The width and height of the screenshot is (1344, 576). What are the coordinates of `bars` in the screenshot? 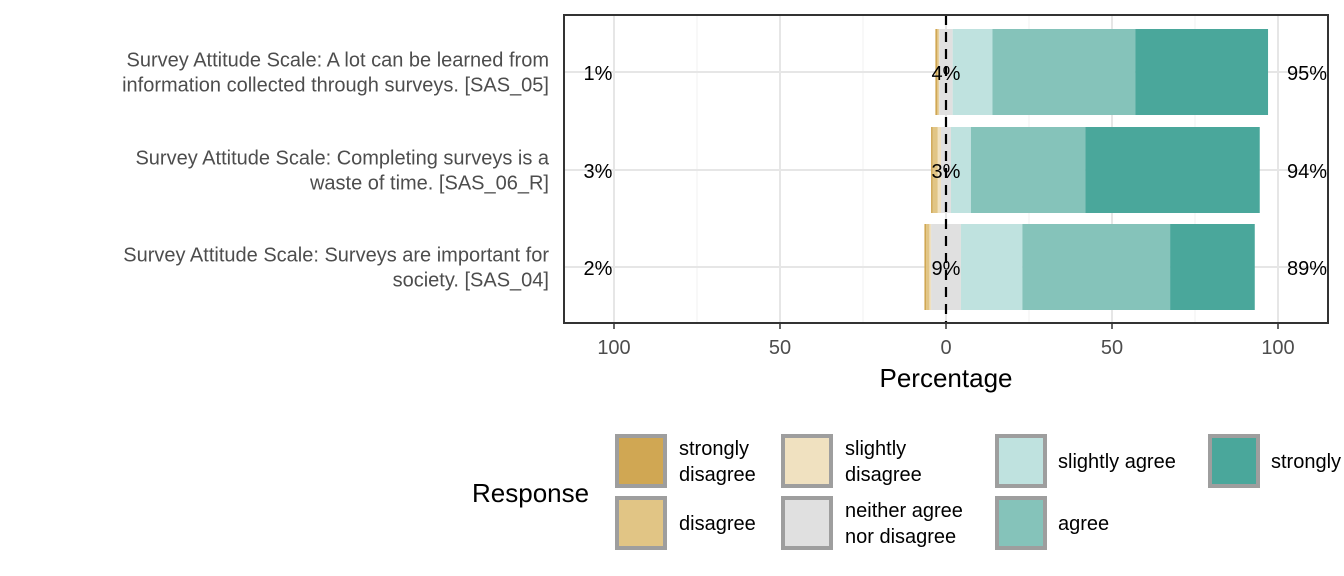 It's located at (1096, 169).